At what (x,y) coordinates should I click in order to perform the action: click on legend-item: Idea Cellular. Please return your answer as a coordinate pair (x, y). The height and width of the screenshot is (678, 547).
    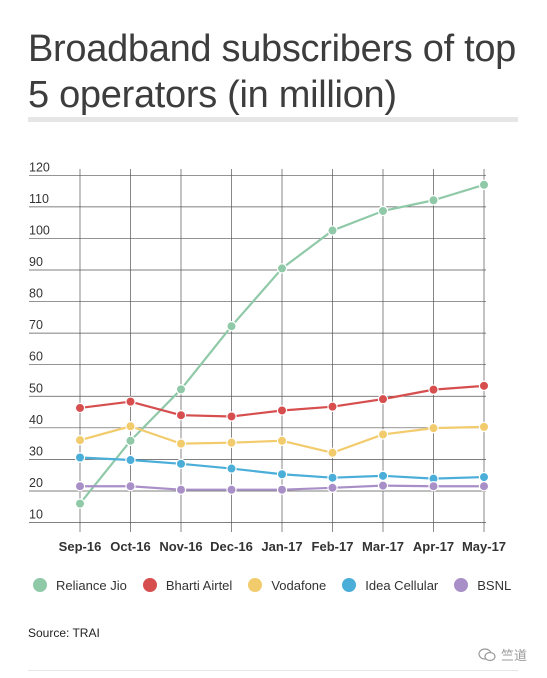
    Looking at the image, I should click on (390, 585).